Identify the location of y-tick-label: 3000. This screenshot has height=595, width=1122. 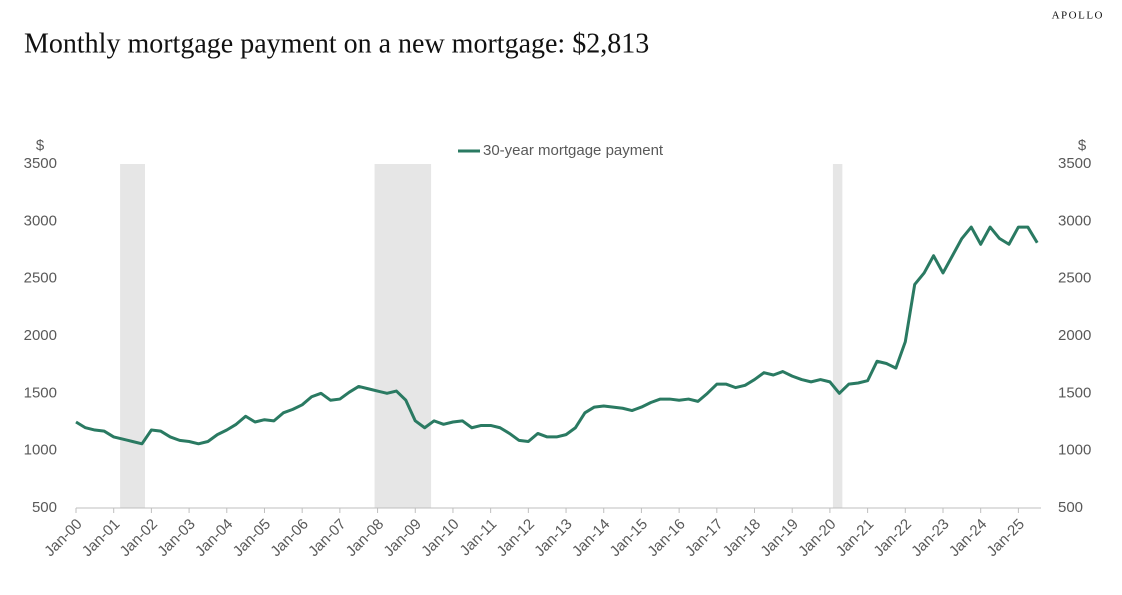
(40, 220).